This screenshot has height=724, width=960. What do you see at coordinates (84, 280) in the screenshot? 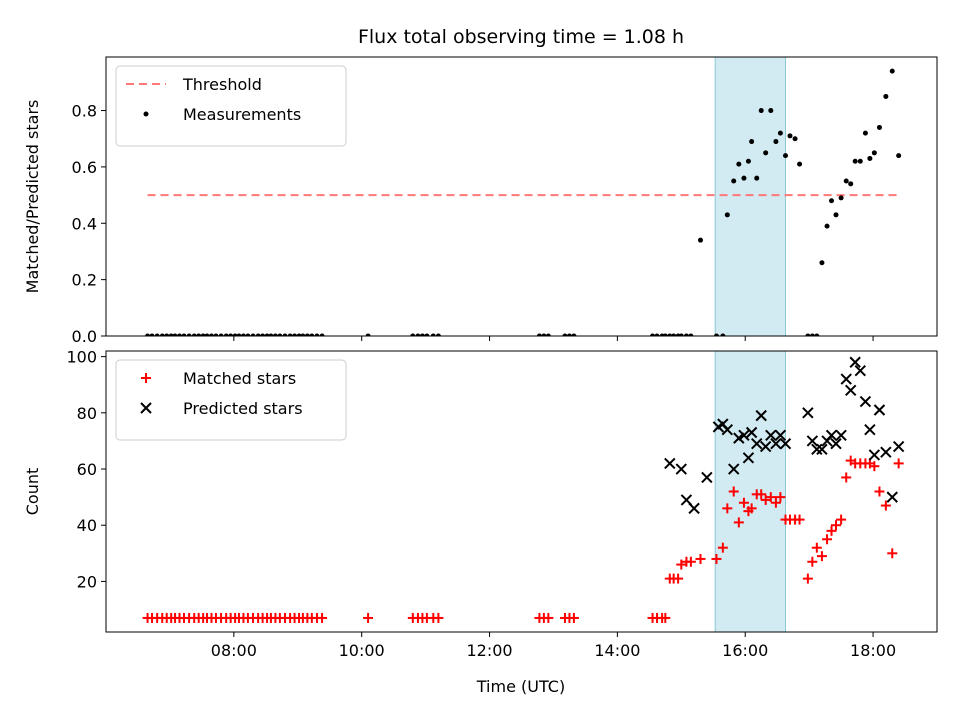
I see `y-tick-label-top: 0.2` at bounding box center [84, 280].